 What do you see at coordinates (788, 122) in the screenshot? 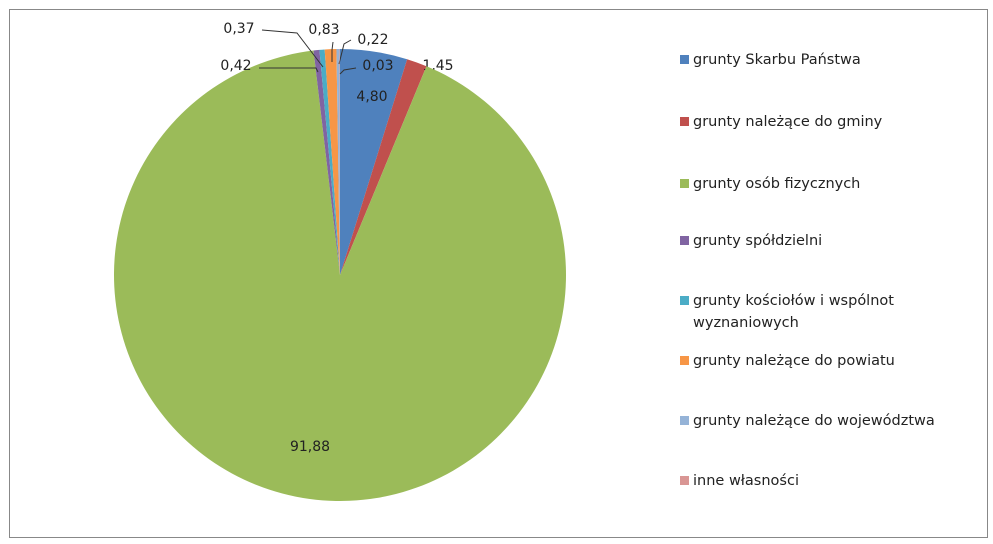
I see `legend-label: grunty należące do gminy` at bounding box center [788, 122].